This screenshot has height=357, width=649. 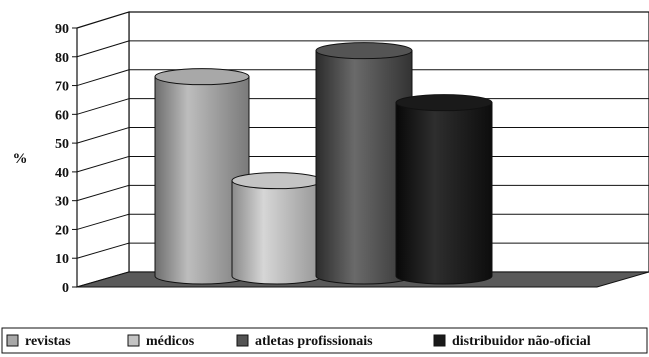 I want to click on y-axis-ticks: 0 10 20 30 40 50 60 70 80 90, so click(x=66, y=159).